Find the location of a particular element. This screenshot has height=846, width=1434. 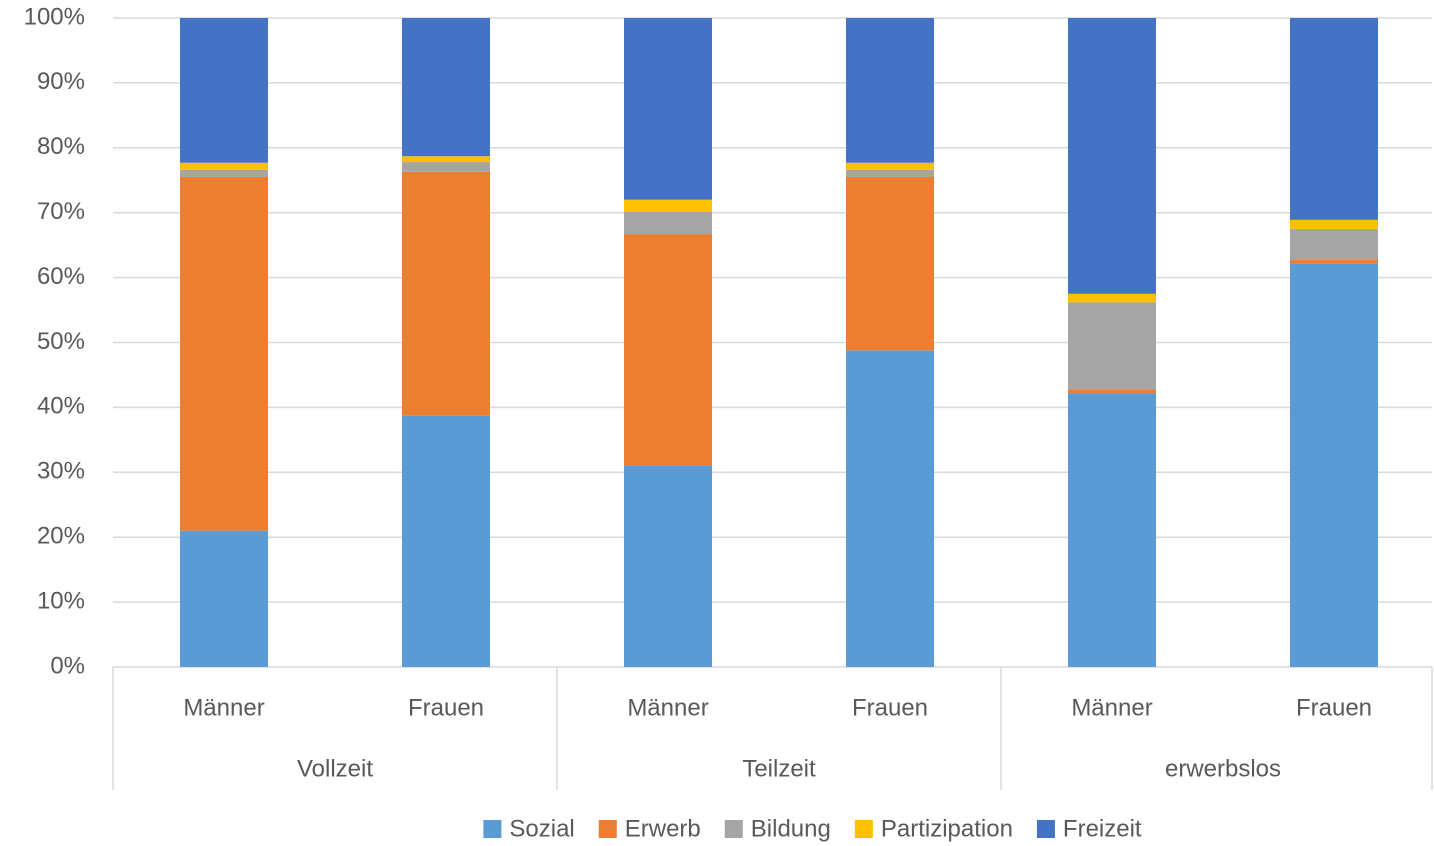

legend-label: Erwerb is located at coordinates (663, 828).